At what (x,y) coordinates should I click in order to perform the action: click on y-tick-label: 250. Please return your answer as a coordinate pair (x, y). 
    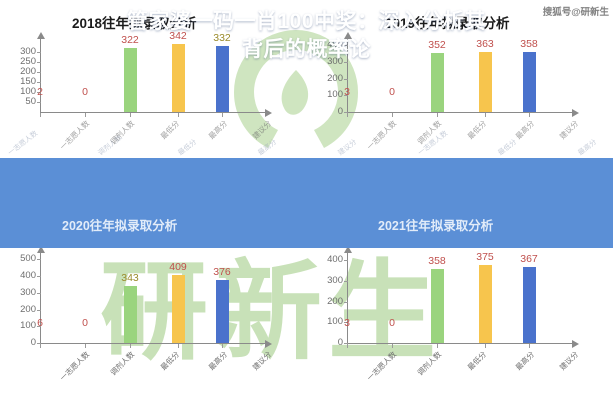
    Looking at the image, I should click on (28, 61).